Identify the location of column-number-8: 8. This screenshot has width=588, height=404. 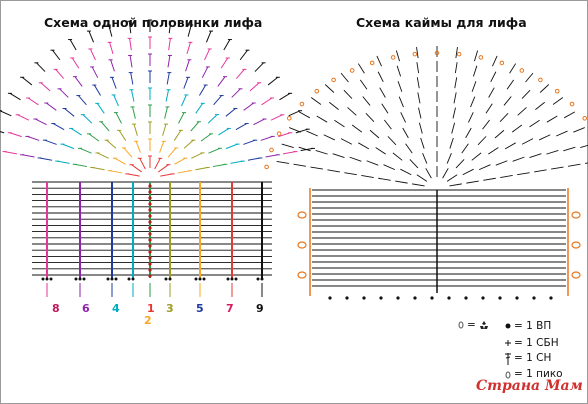
(56, 308).